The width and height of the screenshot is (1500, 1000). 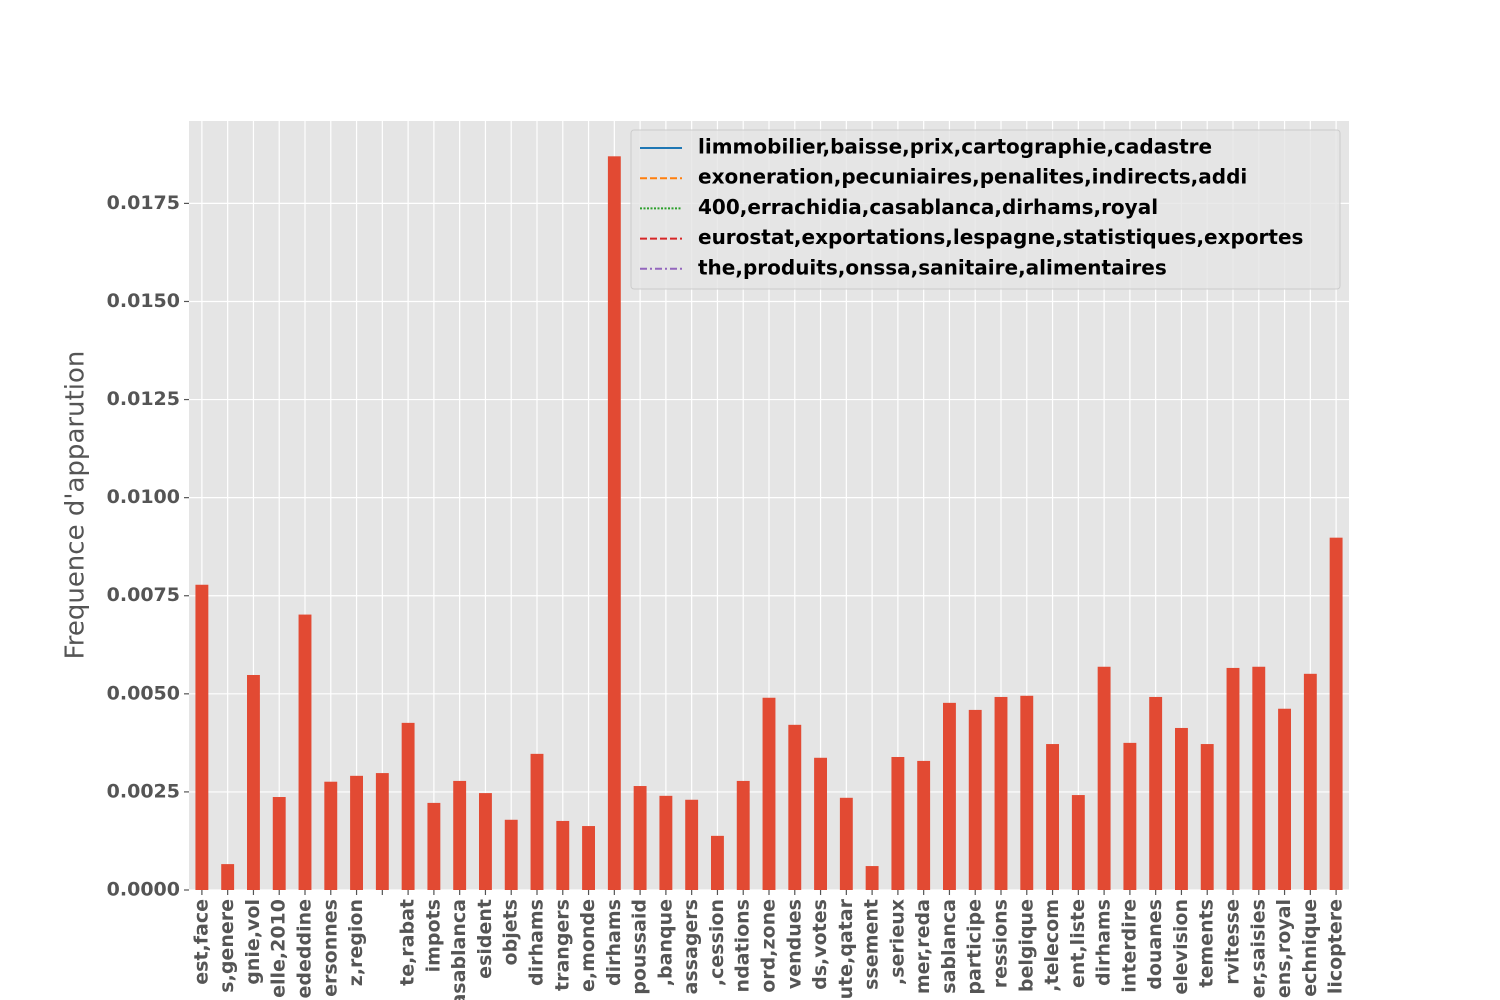 I want to click on x-tick-label: ,banque, so click(x=665, y=942).